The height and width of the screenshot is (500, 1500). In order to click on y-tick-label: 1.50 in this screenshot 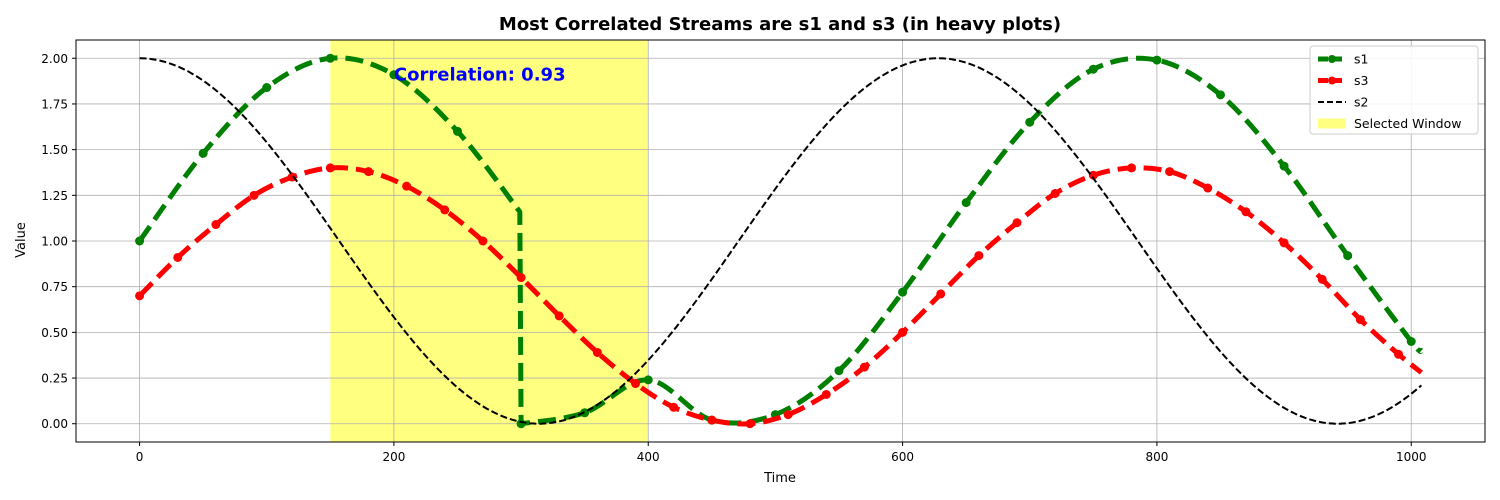, I will do `click(54, 150)`.